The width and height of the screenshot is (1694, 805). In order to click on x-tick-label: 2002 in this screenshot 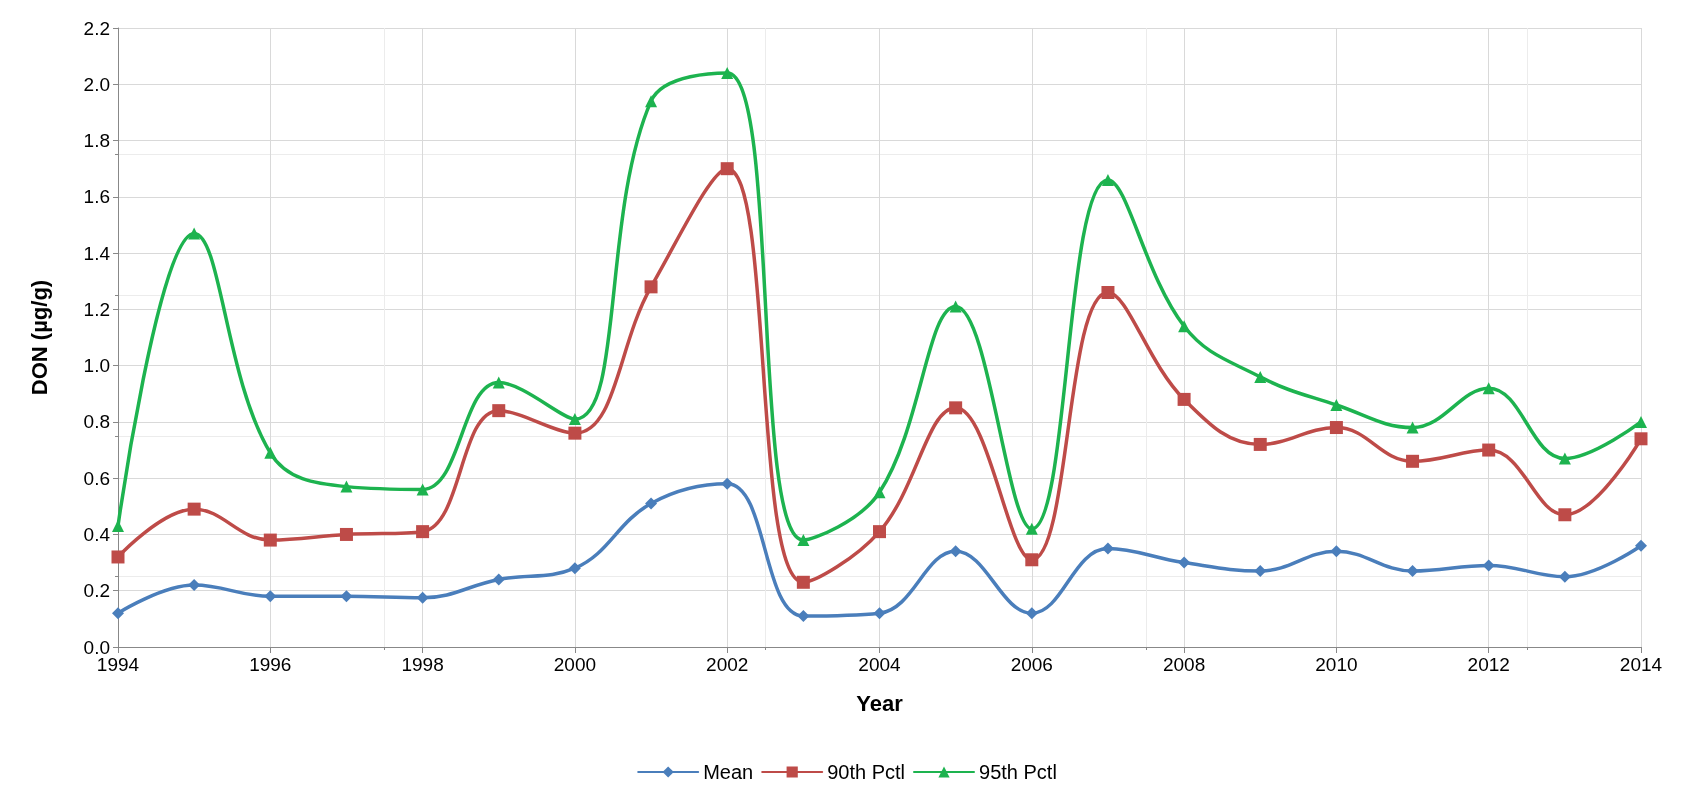, I will do `click(727, 664)`.